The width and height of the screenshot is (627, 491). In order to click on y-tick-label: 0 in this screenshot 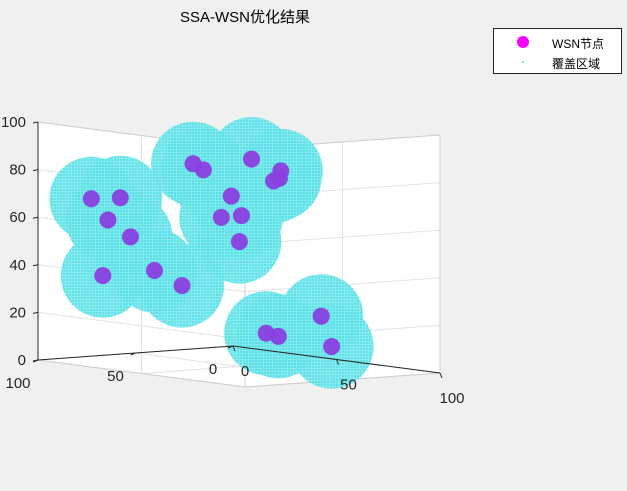, I will do `click(213, 369)`.